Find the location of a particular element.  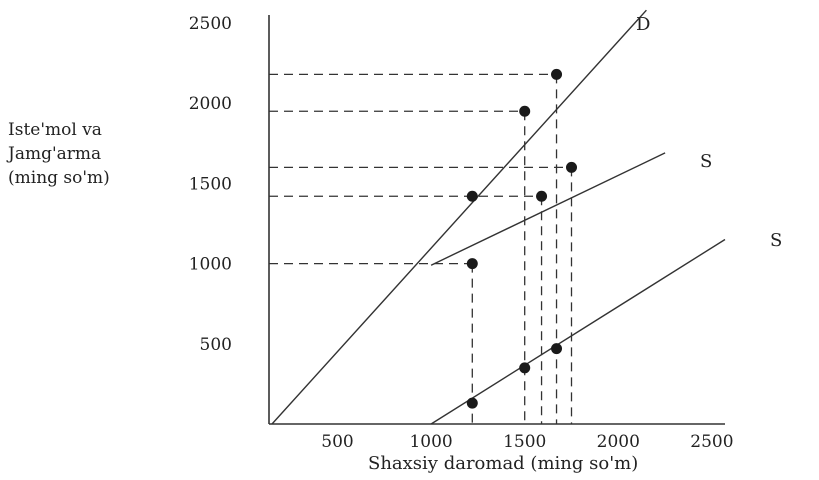

data-points is located at coordinates (522, 238).